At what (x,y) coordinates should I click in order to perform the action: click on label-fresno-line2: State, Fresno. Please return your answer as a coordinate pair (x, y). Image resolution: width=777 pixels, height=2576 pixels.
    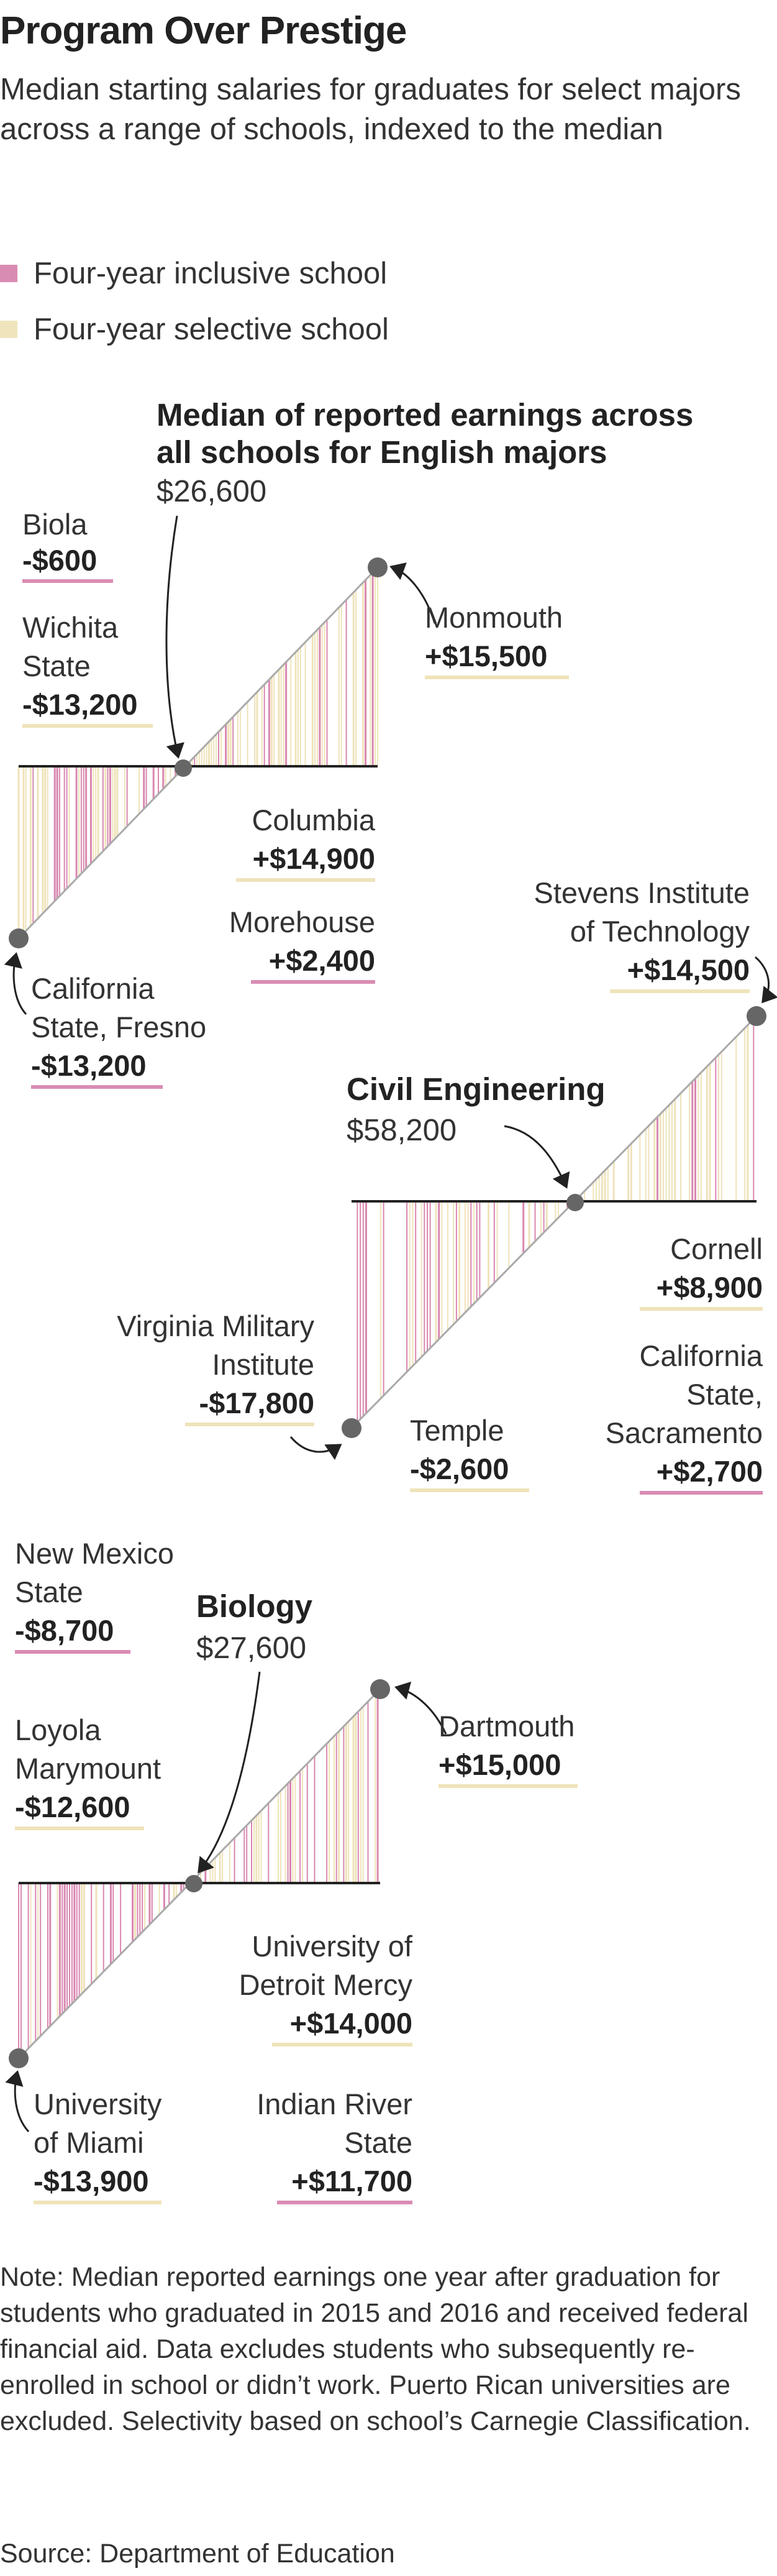
    Looking at the image, I should click on (118, 1027).